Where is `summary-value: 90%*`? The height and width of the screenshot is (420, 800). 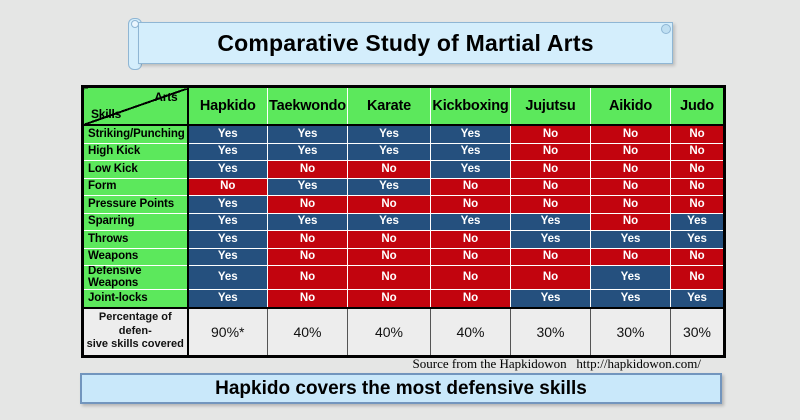 summary-value: 90%* is located at coordinates (227, 331).